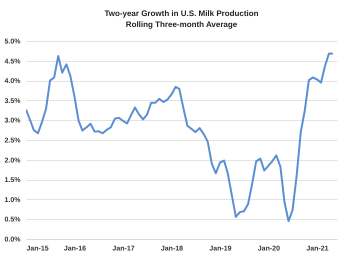  What do you see at coordinates (182, 24) in the screenshot?
I see `chart-subtitle: Rolling Three-month Average` at bounding box center [182, 24].